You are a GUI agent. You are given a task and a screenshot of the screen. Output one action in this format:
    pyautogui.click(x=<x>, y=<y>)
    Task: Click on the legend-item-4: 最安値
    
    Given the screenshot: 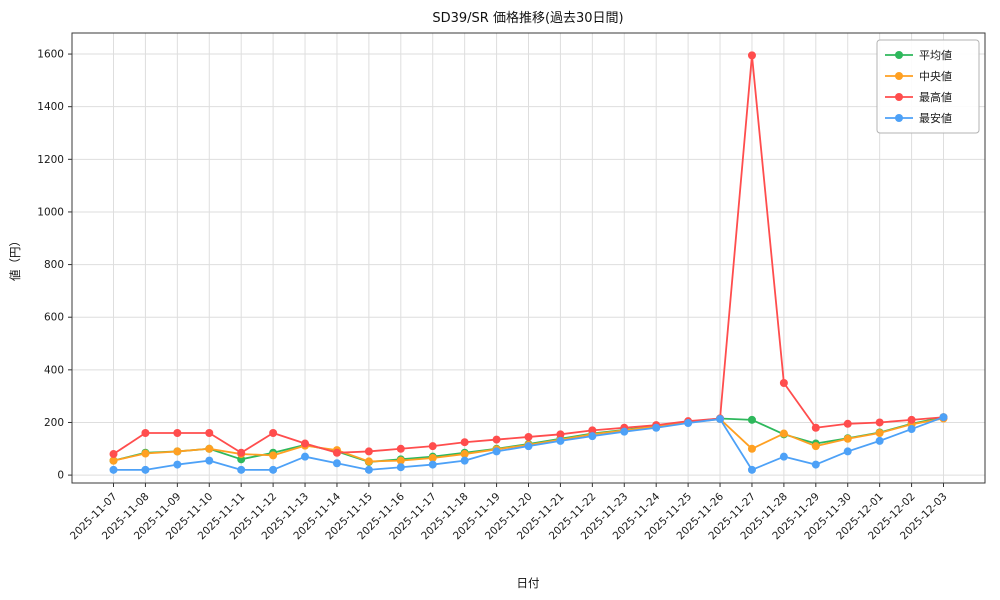 What is the action you would take?
    pyautogui.click(x=918, y=118)
    